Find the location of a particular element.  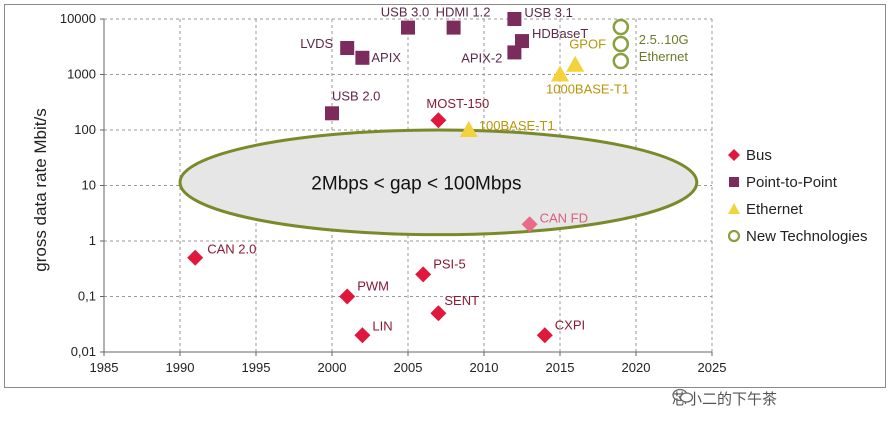

wechat-icon is located at coordinates (683, 395).